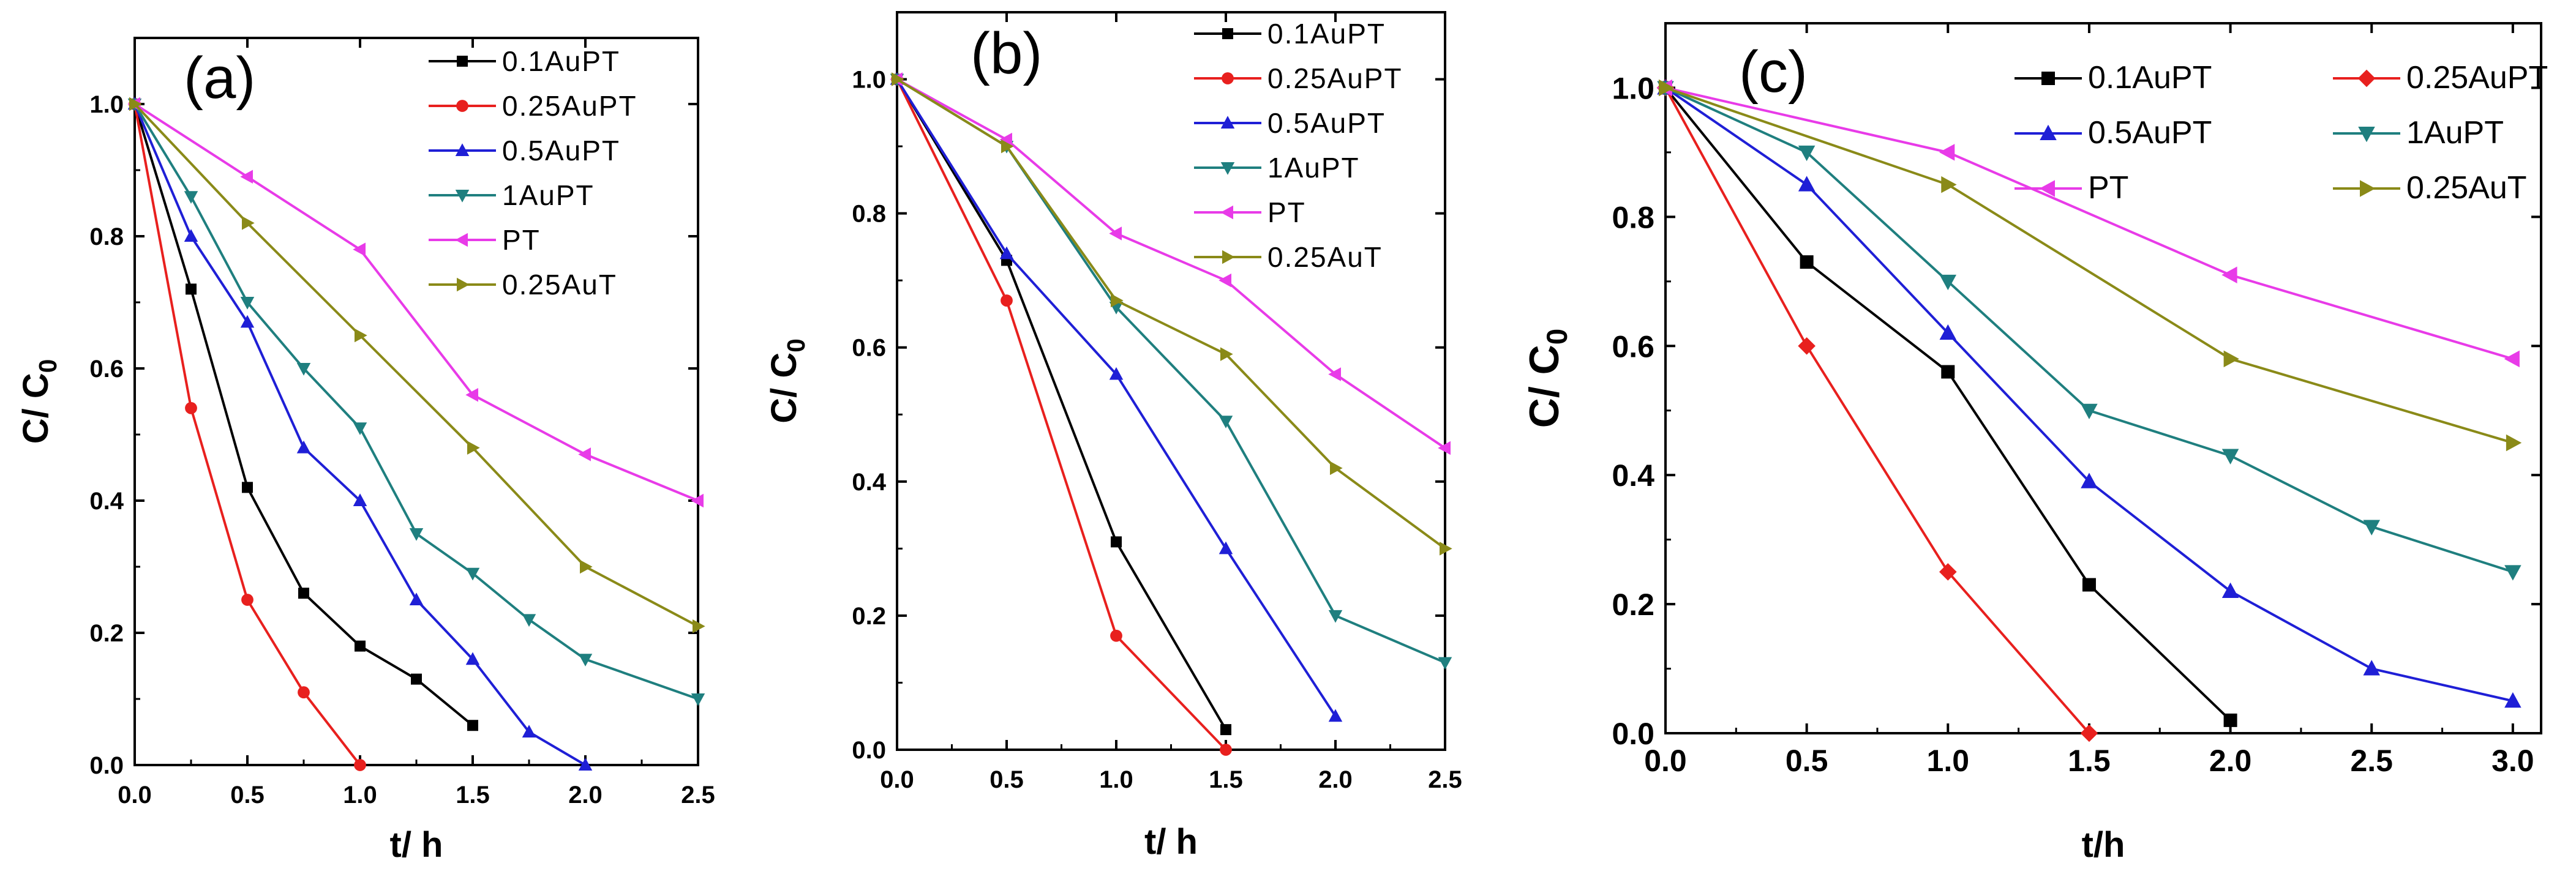 The image size is (2576, 885). Describe the element at coordinates (1877, 411) in the screenshot. I see `series-0.25AuPT` at that location.